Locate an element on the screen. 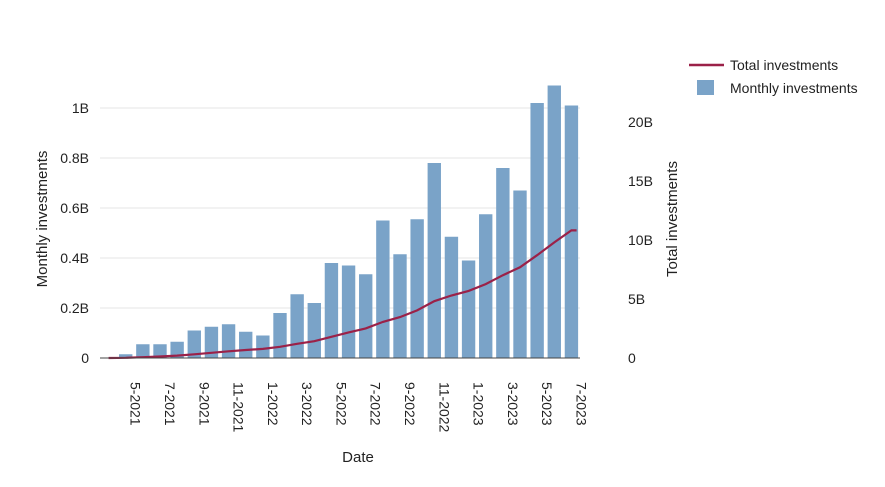 The image size is (885, 487). y-right-tick-label: 15B is located at coordinates (640, 181).